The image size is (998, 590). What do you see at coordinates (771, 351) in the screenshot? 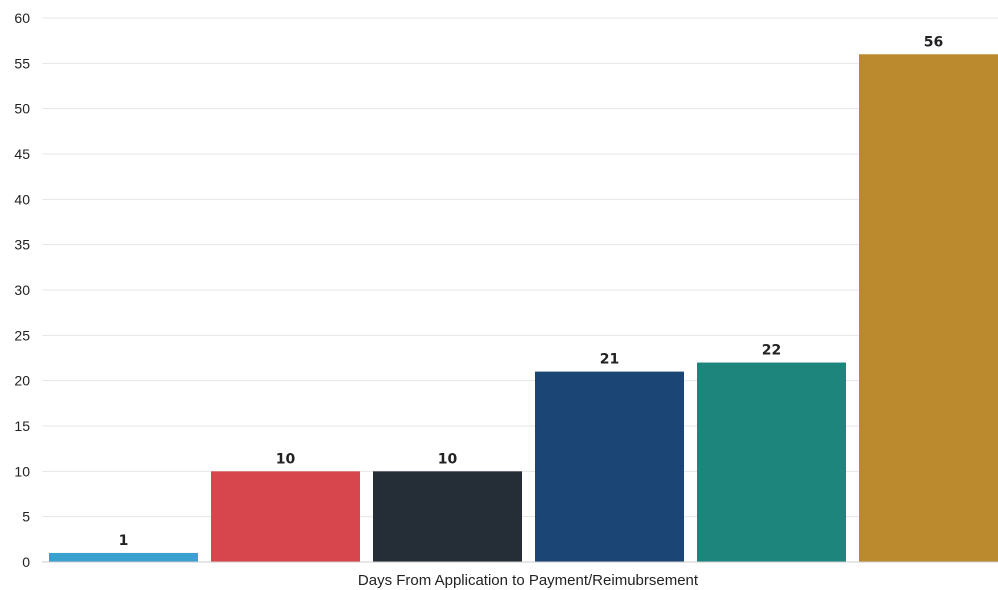
I see `bar-value-label: 22` at bounding box center [771, 351].